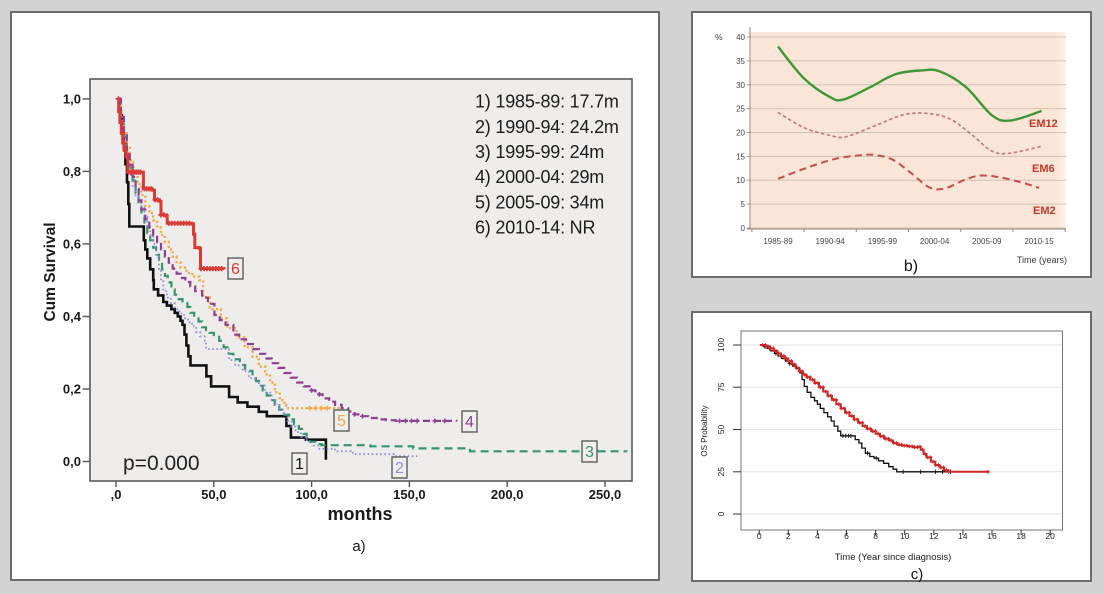 Image resolution: width=1104 pixels, height=594 pixels. I want to click on svg-text: 0,2, so click(72, 389).